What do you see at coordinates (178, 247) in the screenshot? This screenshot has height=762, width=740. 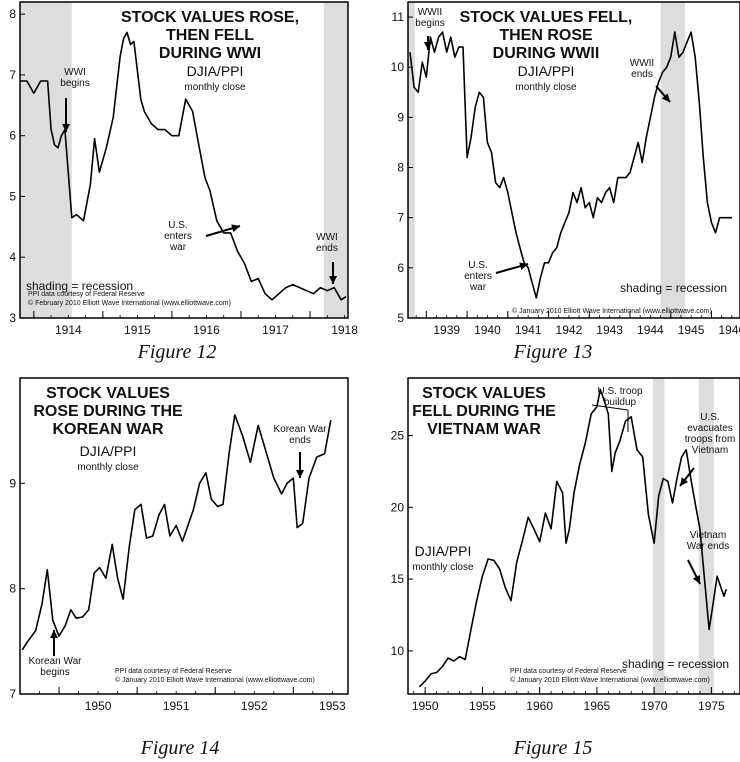 I see `annotation-label: war` at bounding box center [178, 247].